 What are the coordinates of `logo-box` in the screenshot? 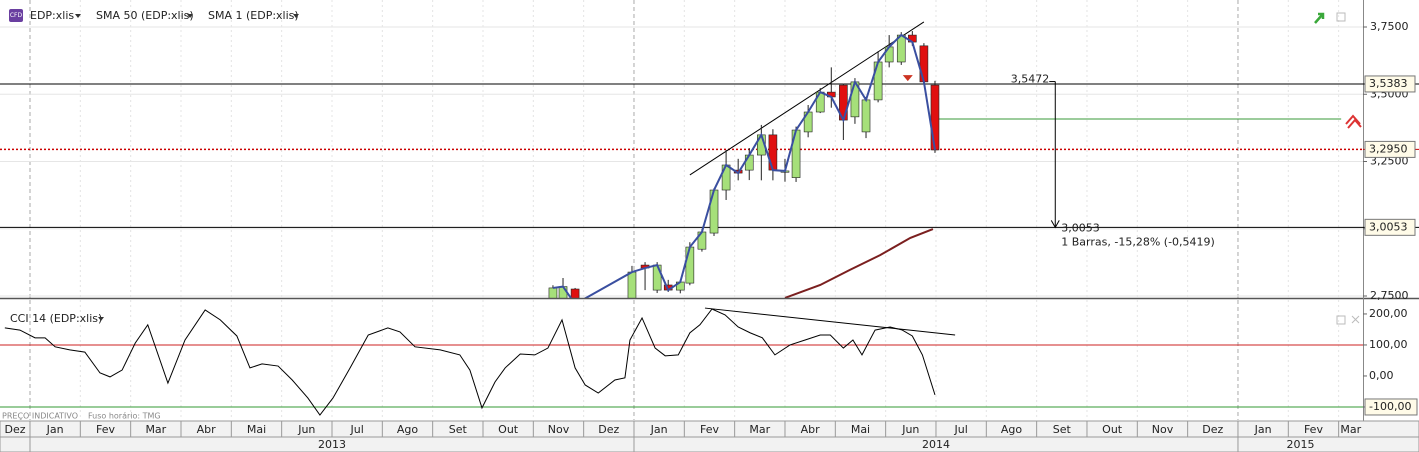 It's located at (16, 15).